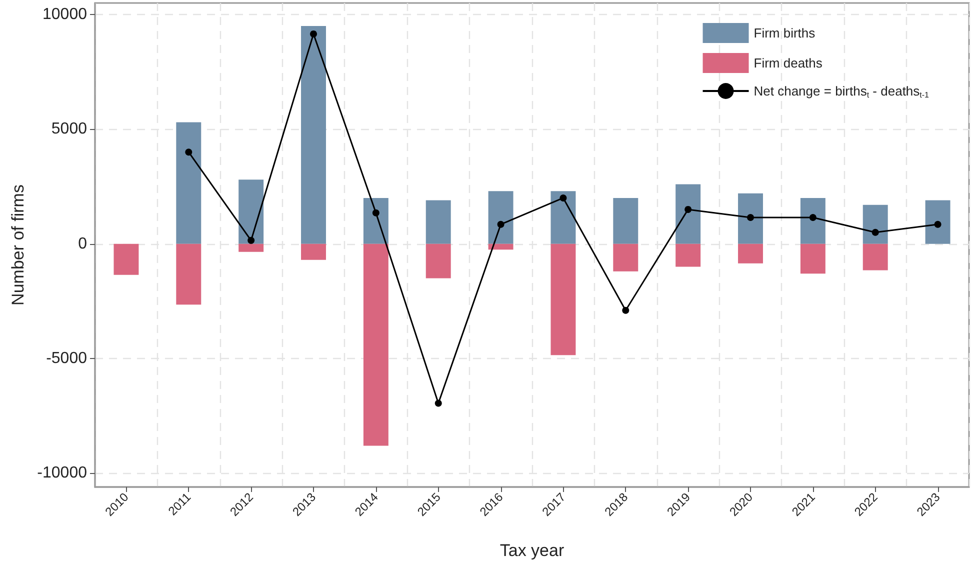  Describe the element at coordinates (785, 33) in the screenshot. I see `legend-label: Firm births` at that location.